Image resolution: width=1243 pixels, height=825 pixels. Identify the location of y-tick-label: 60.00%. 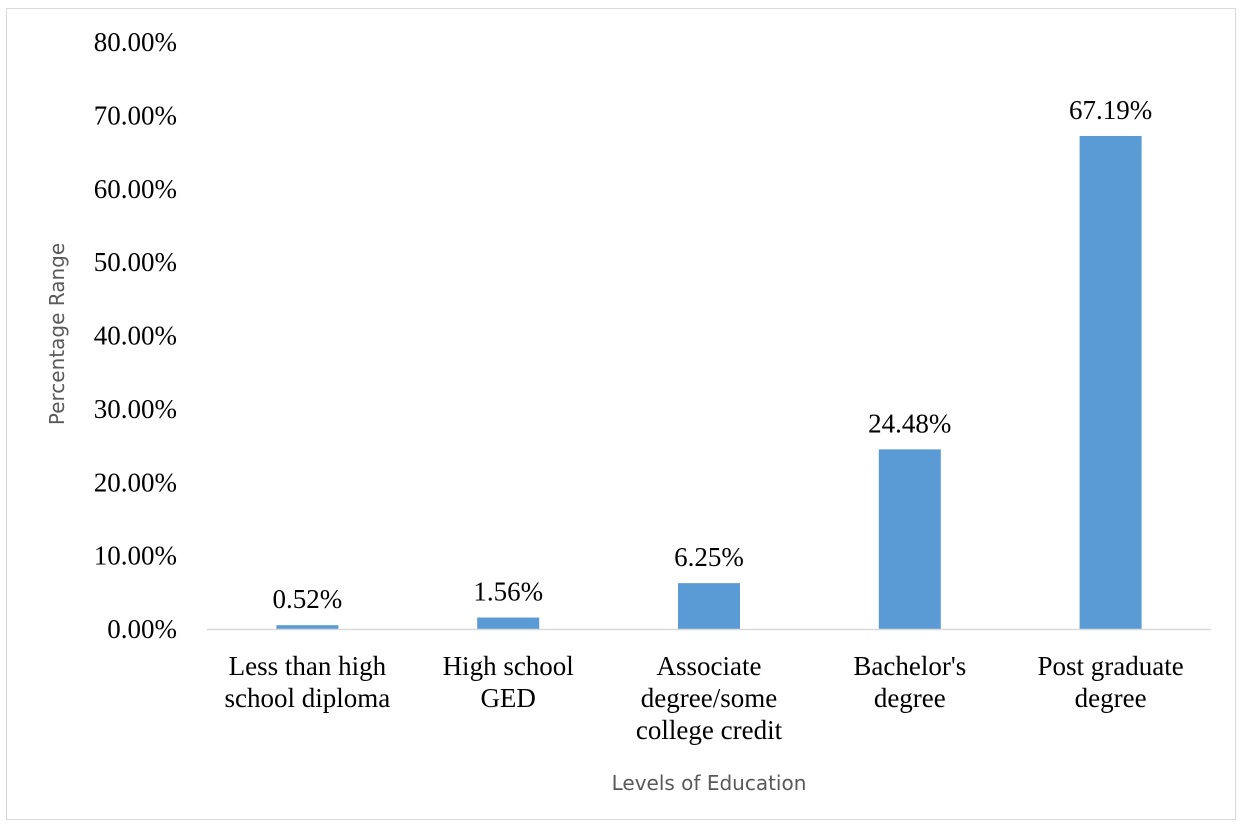
(135, 189).